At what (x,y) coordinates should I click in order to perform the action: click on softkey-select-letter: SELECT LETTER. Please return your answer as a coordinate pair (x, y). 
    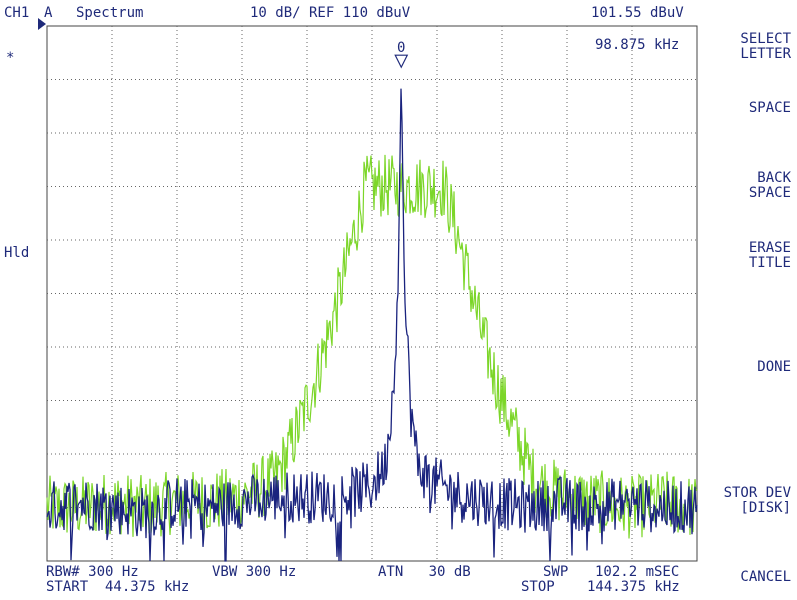
    Looking at the image, I should click on (765, 46).